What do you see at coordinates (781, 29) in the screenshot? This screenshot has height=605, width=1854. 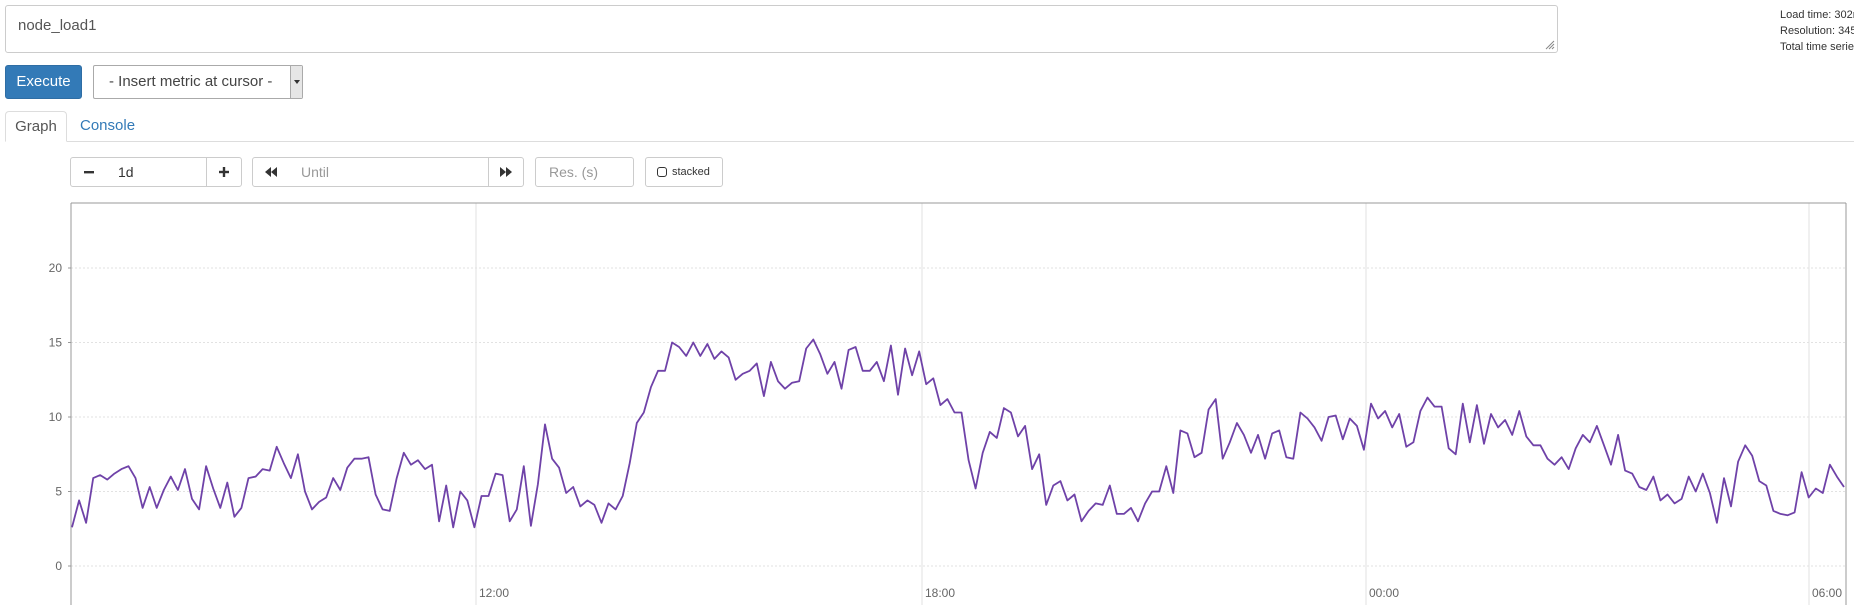 I see `expression-input: node_load1` at bounding box center [781, 29].